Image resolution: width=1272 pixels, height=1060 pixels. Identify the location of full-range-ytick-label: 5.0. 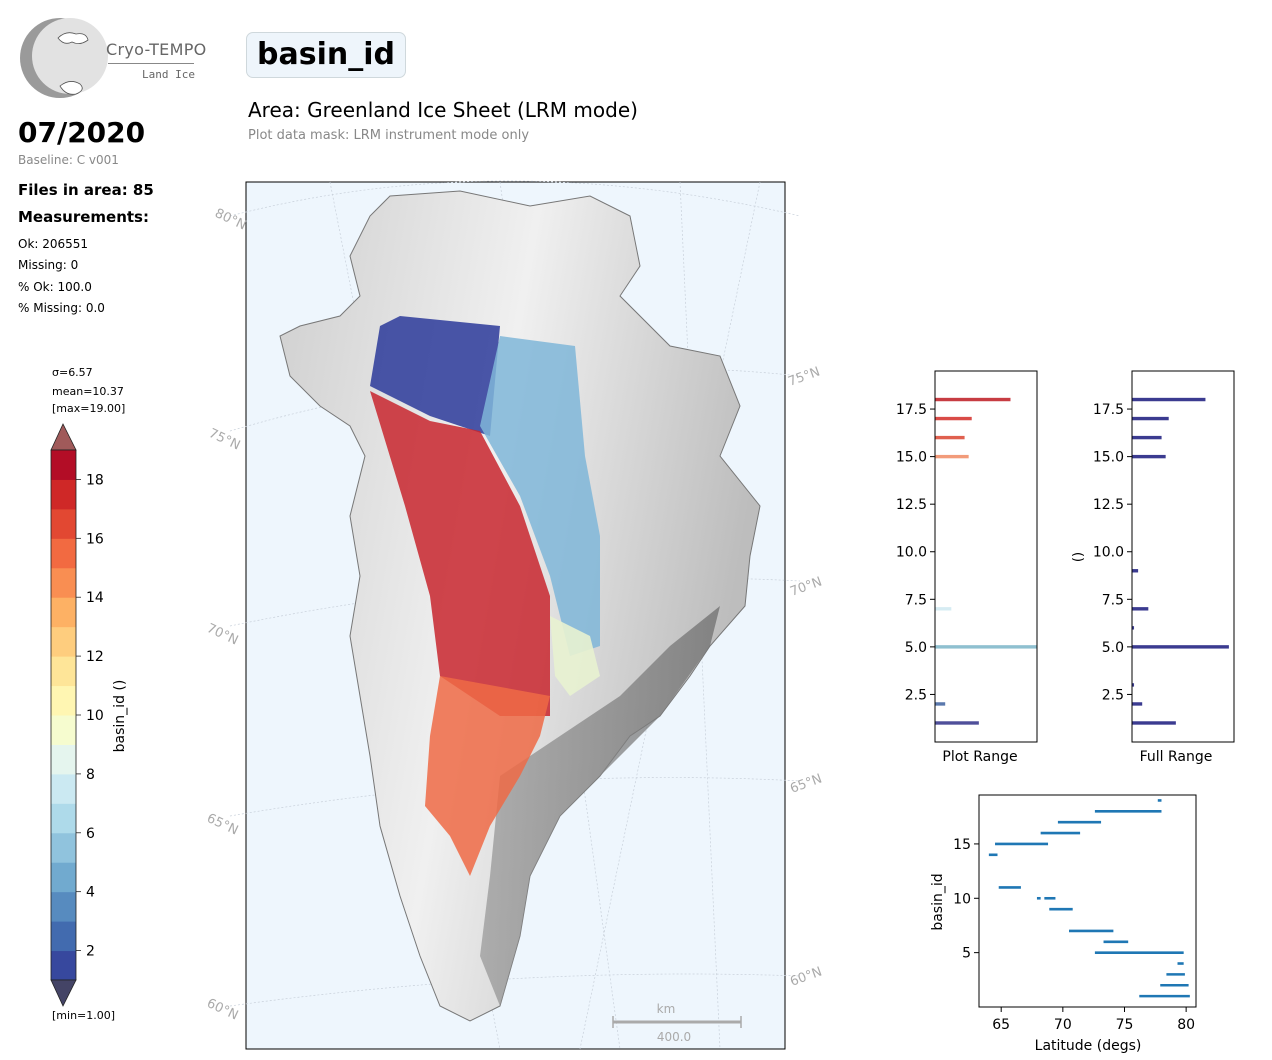
(1113, 648).